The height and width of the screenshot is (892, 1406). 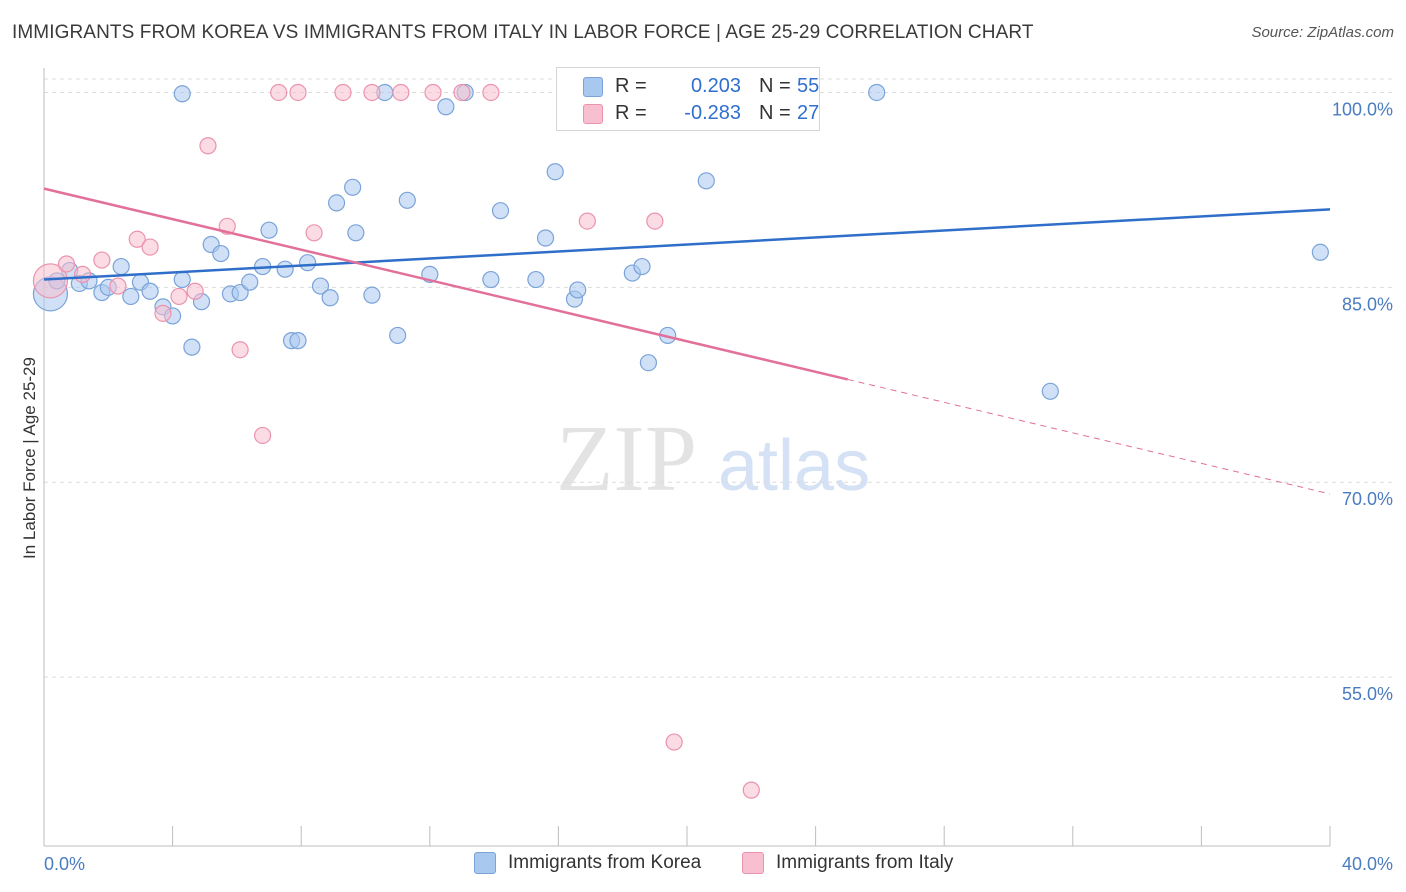 I want to click on italy-r-label: R =, so click(x=631, y=112).